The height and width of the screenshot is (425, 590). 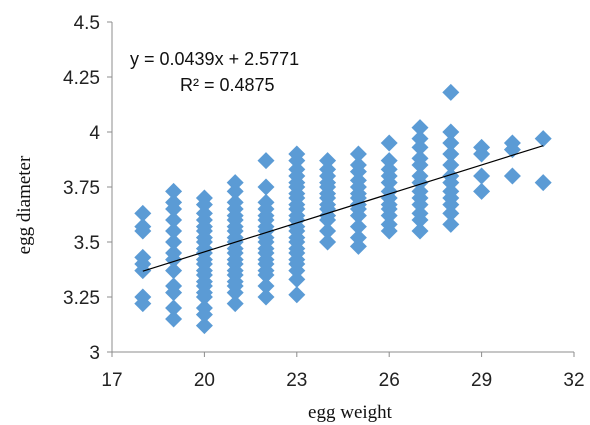 What do you see at coordinates (81, 78) in the screenshot?
I see `y-tick-label: 4.25` at bounding box center [81, 78].